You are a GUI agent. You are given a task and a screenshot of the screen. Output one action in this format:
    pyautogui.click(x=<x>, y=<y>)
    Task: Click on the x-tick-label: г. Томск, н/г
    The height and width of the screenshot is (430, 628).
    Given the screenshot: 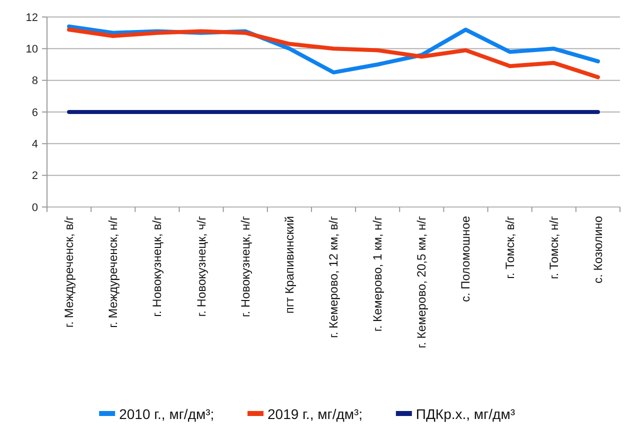 What is the action you would take?
    pyautogui.click(x=553, y=247)
    